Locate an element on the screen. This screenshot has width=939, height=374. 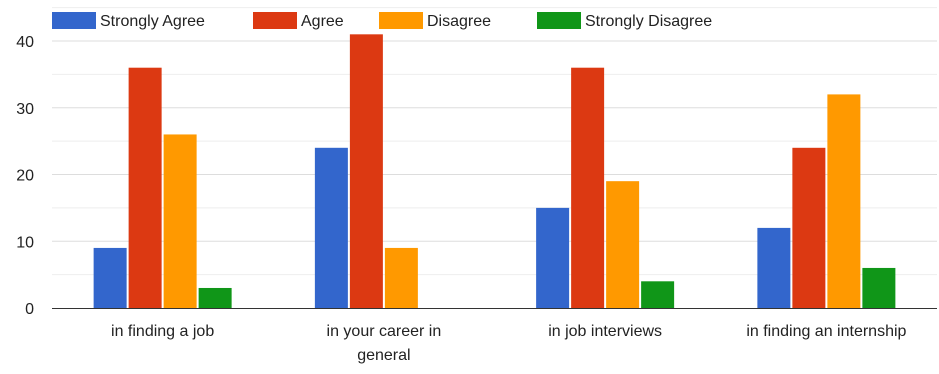
bar: Strongly Agree: 15 is located at coordinates (553, 257).